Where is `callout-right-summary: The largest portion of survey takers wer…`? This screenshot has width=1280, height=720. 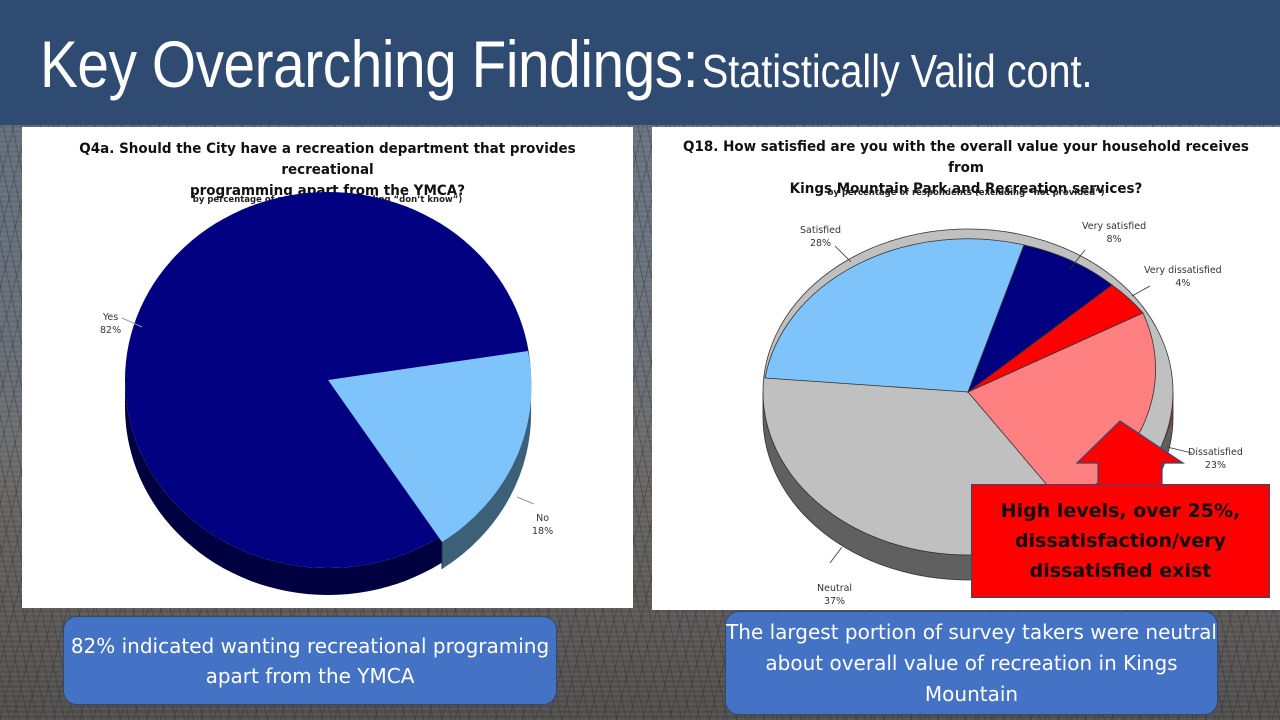
callout-right-summary: The largest portion of survey takers wer… is located at coordinates (971, 663).